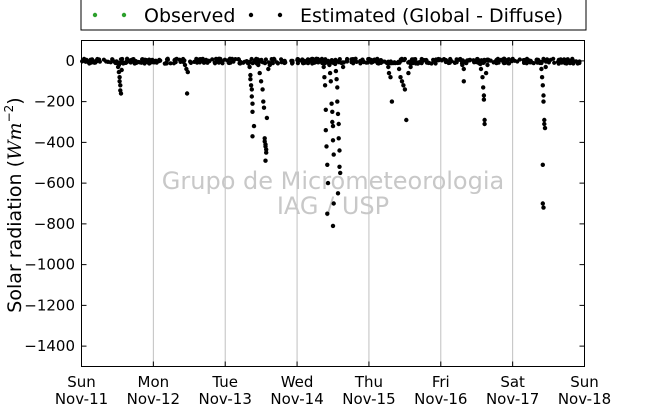 The image size is (650, 409). I want to click on legend-estimated-marker, so click(251, 15).